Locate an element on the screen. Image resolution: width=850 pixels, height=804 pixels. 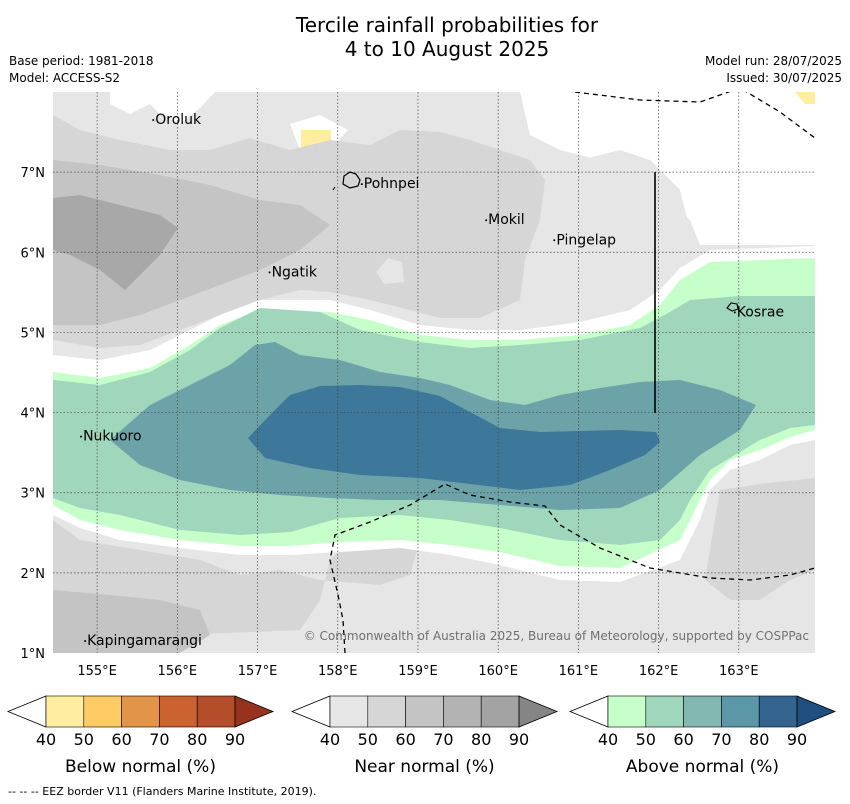
lat-tick-label: 4°N is located at coordinates (33, 414).